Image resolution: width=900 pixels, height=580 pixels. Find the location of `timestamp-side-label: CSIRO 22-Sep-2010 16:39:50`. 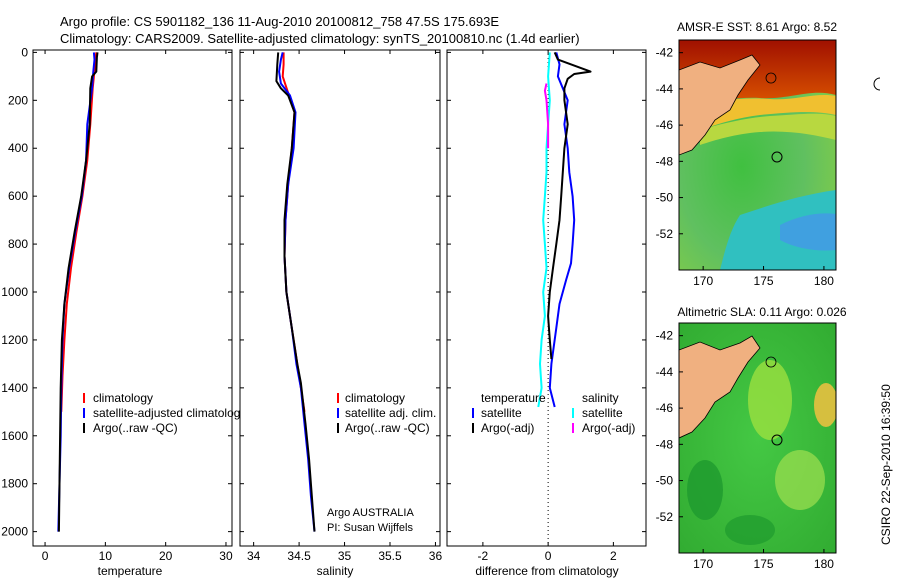

timestamp-side-label: CSIRO 22-Sep-2010 16:39:50 is located at coordinates (886, 464).